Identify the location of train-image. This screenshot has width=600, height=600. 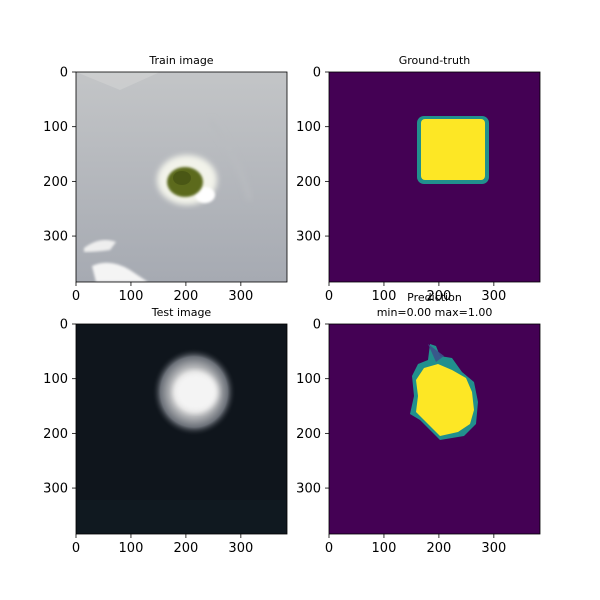
(181, 177).